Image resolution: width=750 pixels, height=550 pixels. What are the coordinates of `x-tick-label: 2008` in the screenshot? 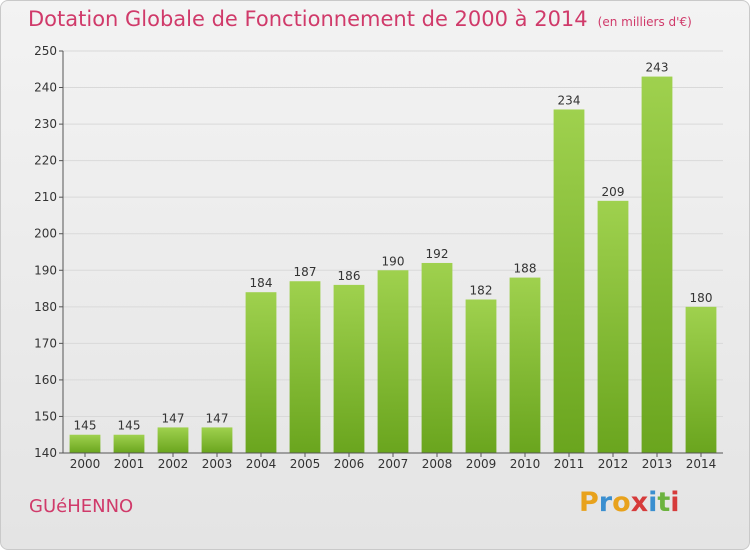 It's located at (437, 464).